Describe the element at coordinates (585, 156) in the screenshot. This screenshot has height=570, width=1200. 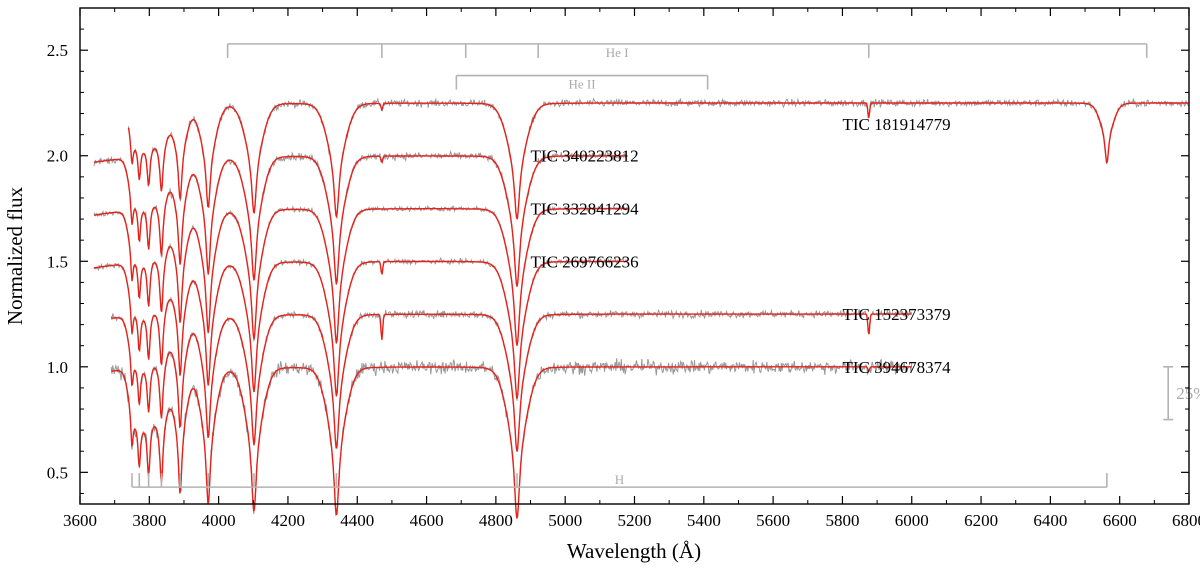
I see `series-label: TIC 340223812` at that location.